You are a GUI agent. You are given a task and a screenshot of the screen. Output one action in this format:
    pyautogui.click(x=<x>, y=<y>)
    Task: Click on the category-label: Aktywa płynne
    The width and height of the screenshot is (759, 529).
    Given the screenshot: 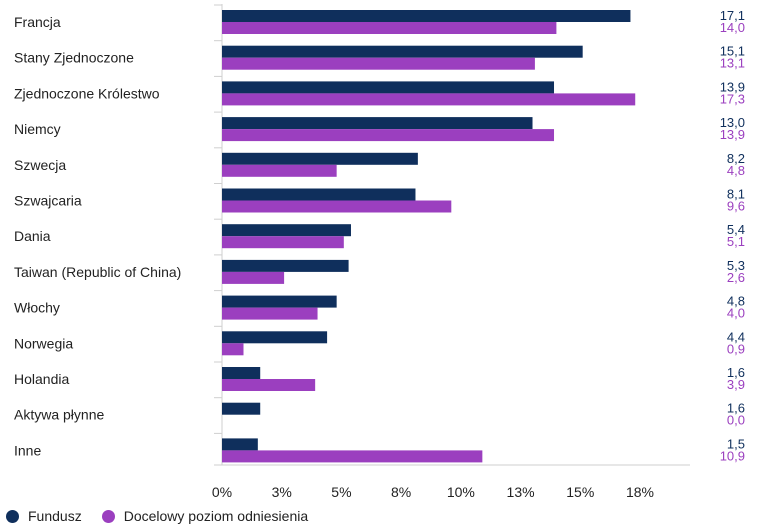 What is the action you would take?
    pyautogui.click(x=59, y=415)
    